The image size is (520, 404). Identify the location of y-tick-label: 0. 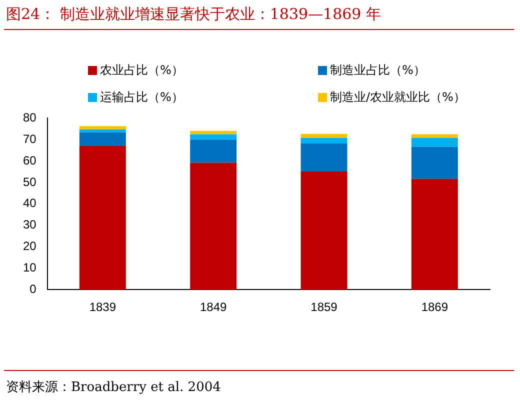
(33, 289).